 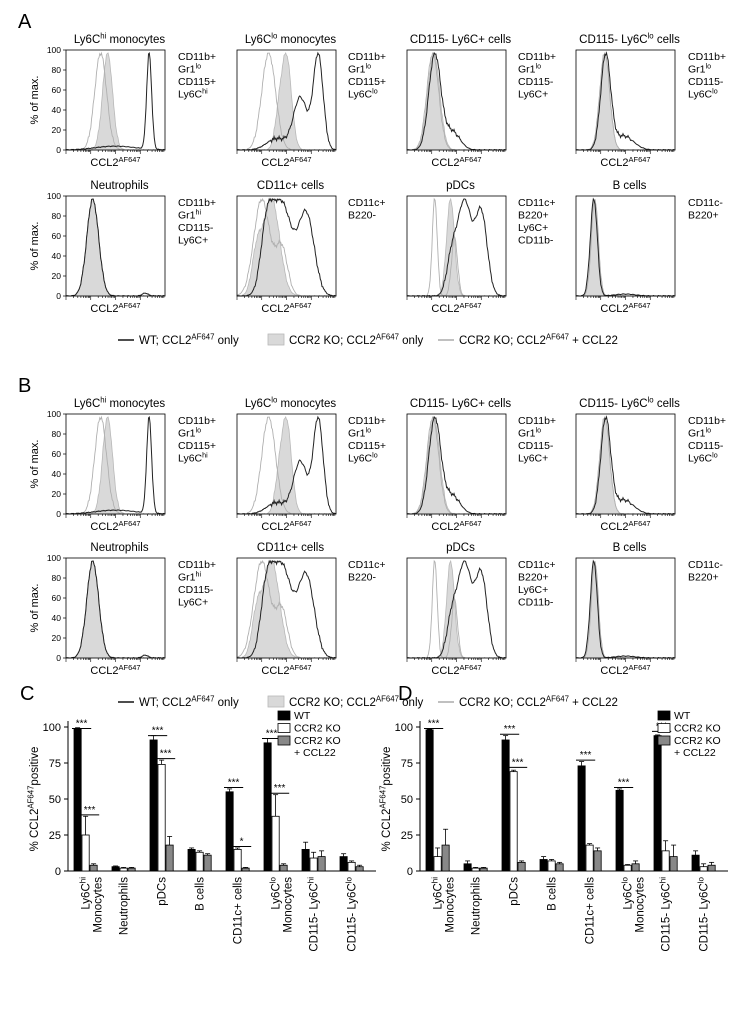 I want to click on histogram-title: pDCs, so click(x=460, y=186).